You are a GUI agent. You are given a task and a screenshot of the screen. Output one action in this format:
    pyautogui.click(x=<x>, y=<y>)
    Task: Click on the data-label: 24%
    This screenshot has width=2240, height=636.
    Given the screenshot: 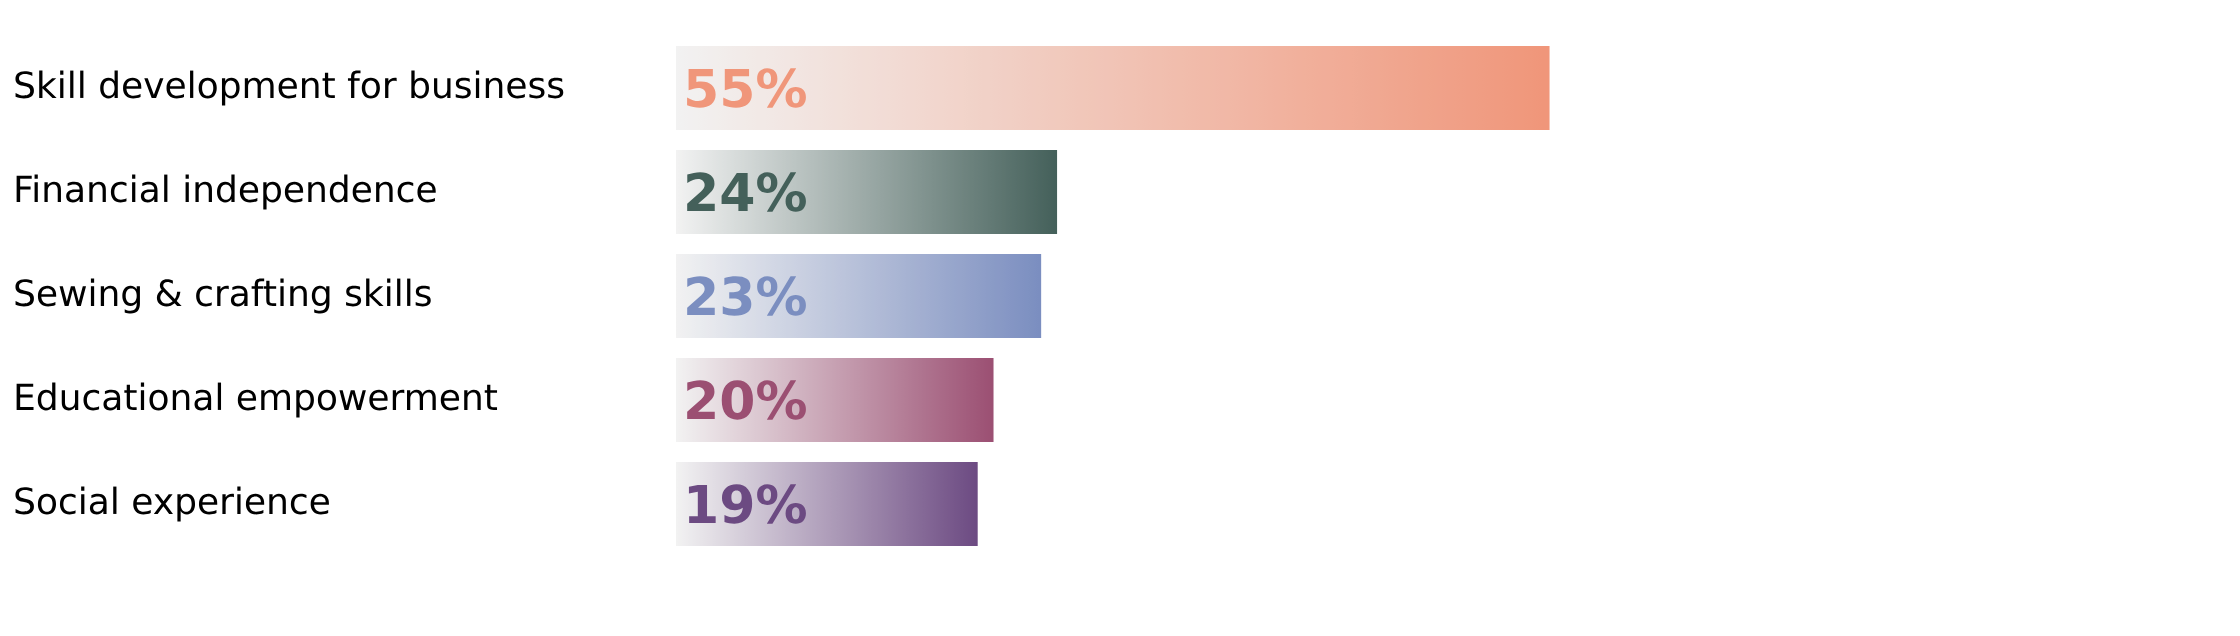 What is the action you would take?
    pyautogui.click(x=746, y=192)
    